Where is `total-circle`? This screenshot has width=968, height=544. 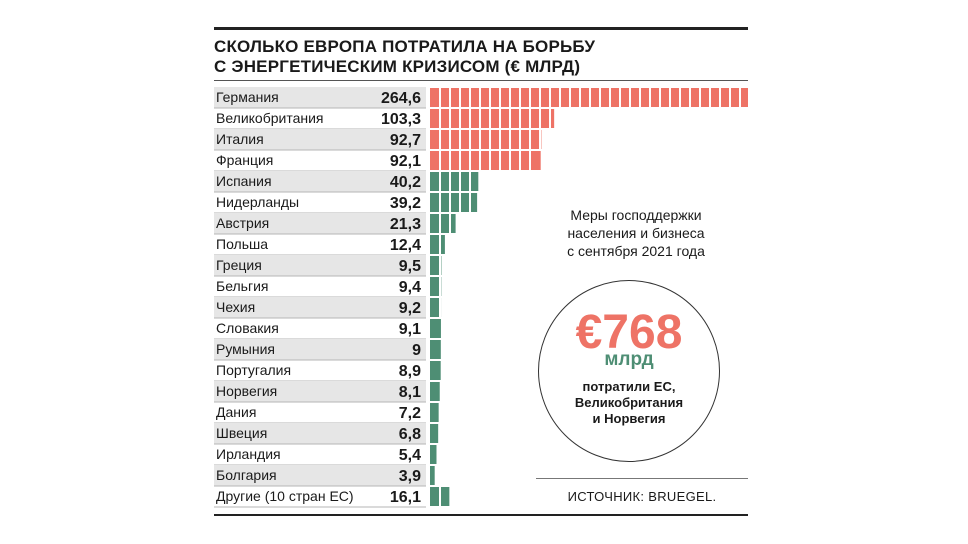
total-circle is located at coordinates (629, 371).